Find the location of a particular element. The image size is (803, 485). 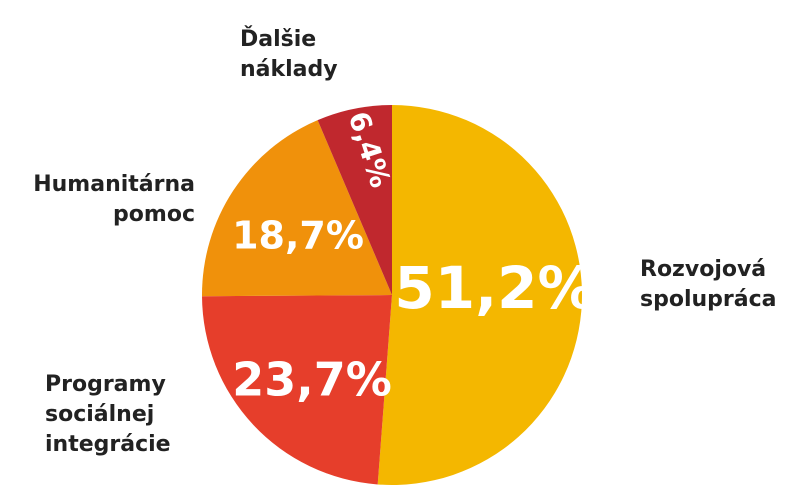

category-label: Programy sociálnej integrácie is located at coordinates (108, 414).